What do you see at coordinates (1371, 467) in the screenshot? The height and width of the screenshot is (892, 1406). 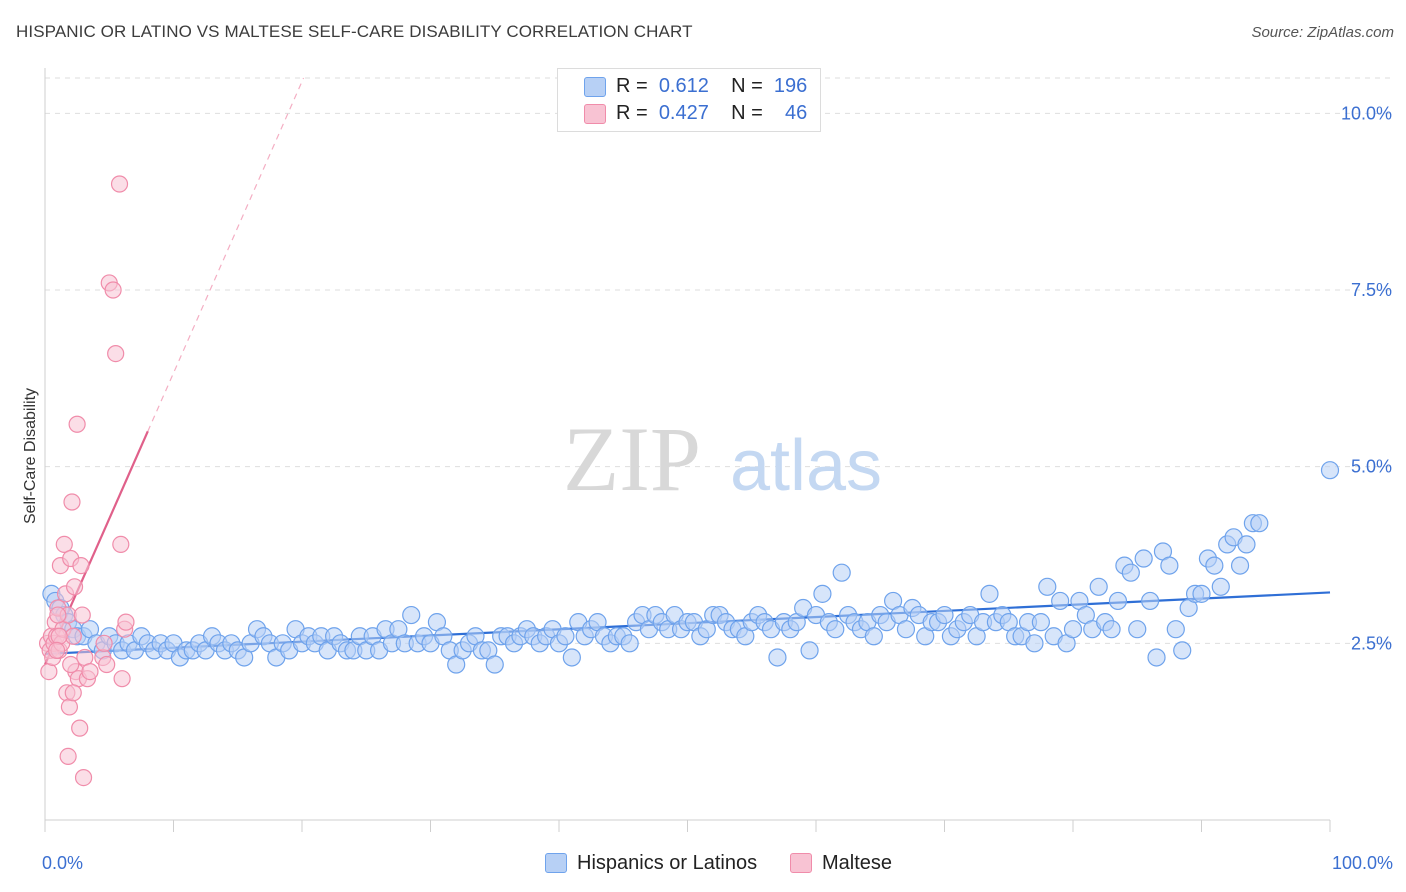 I see `y-tick-label: 5.0%` at bounding box center [1371, 467].